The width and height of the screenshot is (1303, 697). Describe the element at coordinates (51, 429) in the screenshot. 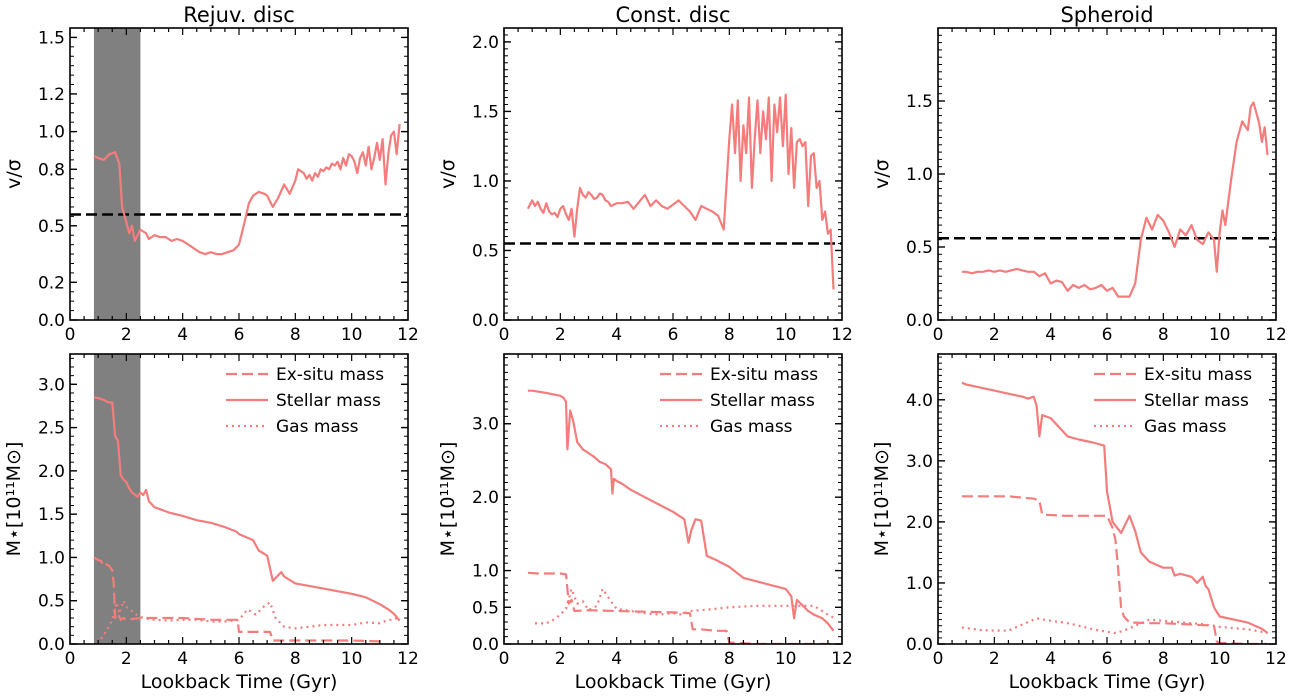

I see `y-tick-label: 2.5` at that location.